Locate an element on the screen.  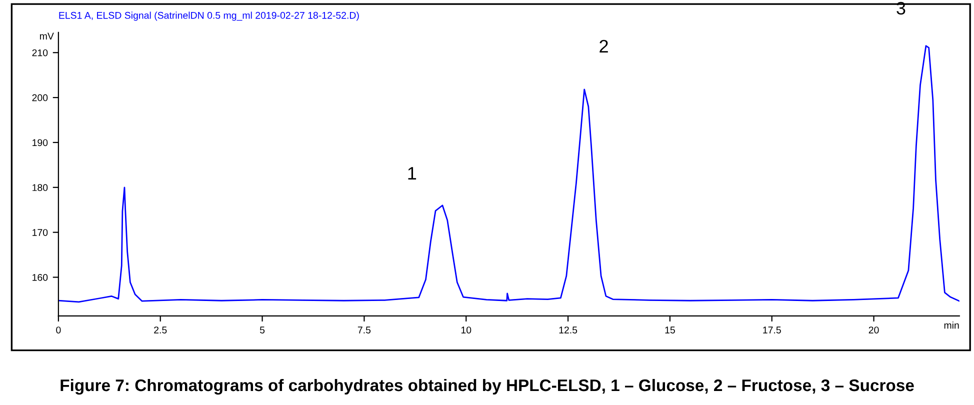
x-axis-title: min is located at coordinates (951, 325).